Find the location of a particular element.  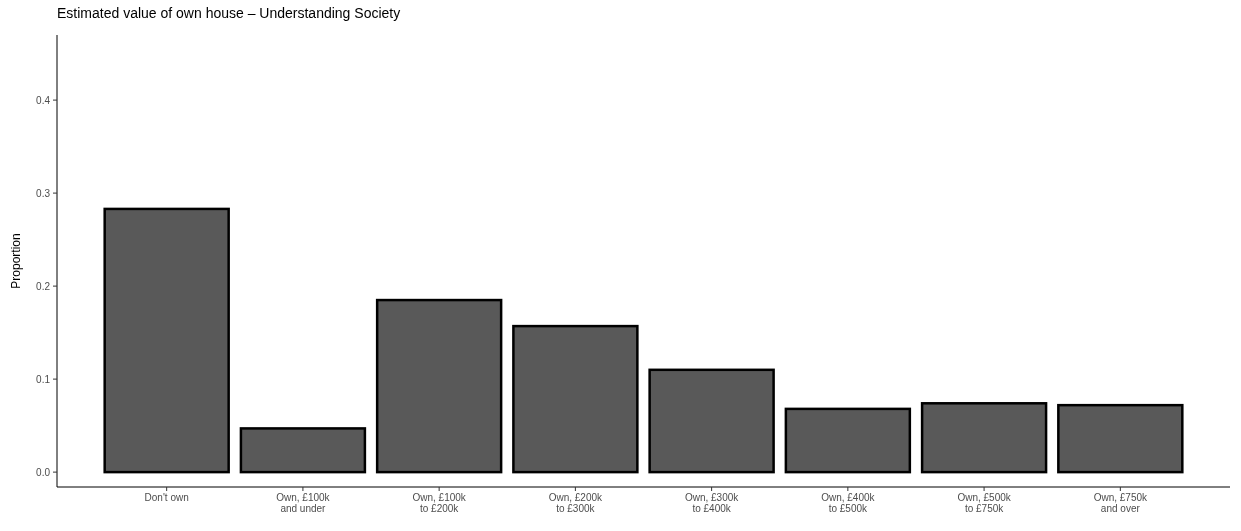

y-tick-label: 0.1 is located at coordinates (43, 379).